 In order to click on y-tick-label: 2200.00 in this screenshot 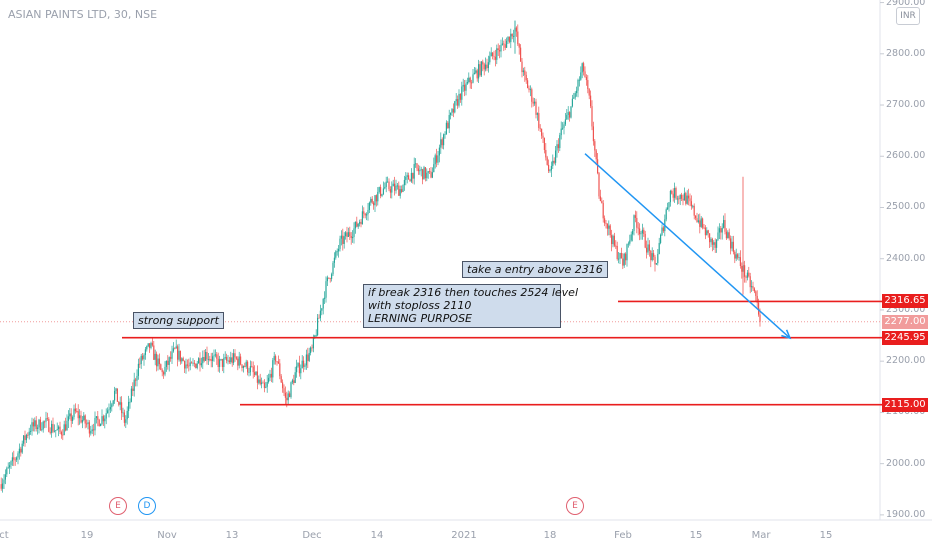, I will do `click(906, 361)`.